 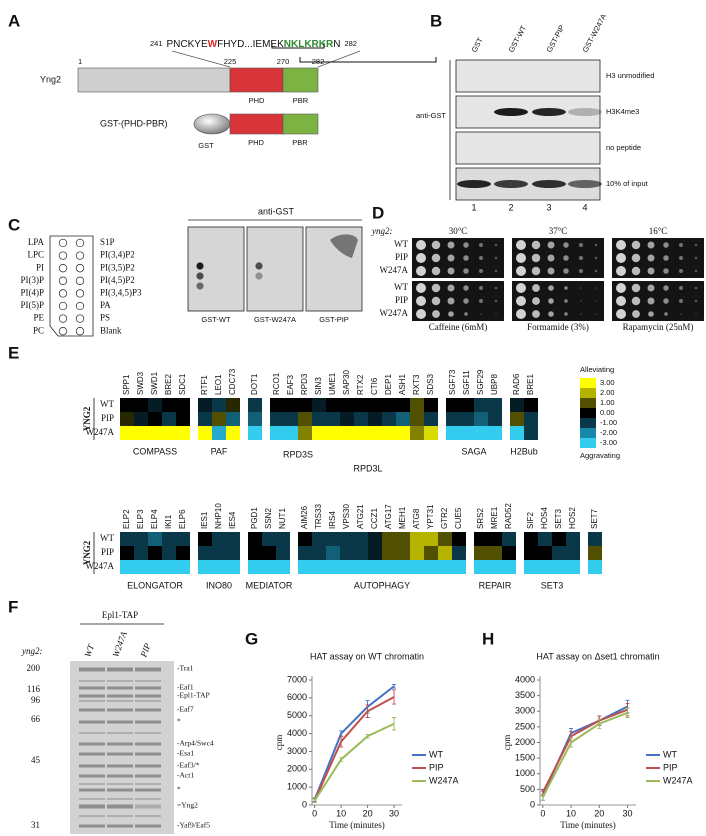 I want to click on gene-name: YNG2, so click(x=87, y=552).